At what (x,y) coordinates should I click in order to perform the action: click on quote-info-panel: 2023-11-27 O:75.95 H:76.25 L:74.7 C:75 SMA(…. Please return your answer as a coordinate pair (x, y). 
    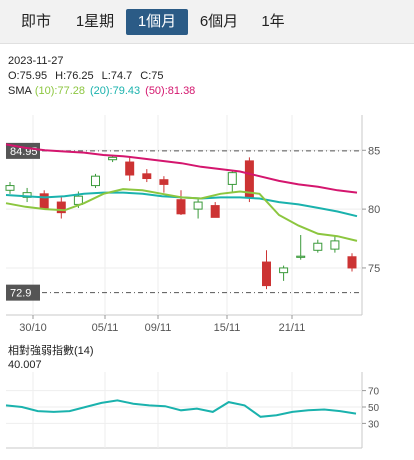
    Looking at the image, I should click on (105, 76).